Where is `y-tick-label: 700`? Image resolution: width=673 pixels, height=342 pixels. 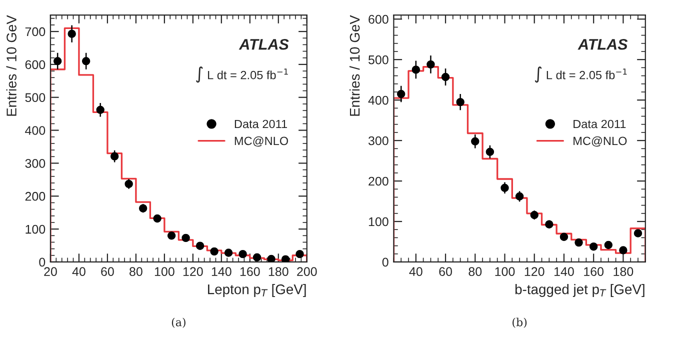
y-tick-label: 700 is located at coordinates (35, 31).